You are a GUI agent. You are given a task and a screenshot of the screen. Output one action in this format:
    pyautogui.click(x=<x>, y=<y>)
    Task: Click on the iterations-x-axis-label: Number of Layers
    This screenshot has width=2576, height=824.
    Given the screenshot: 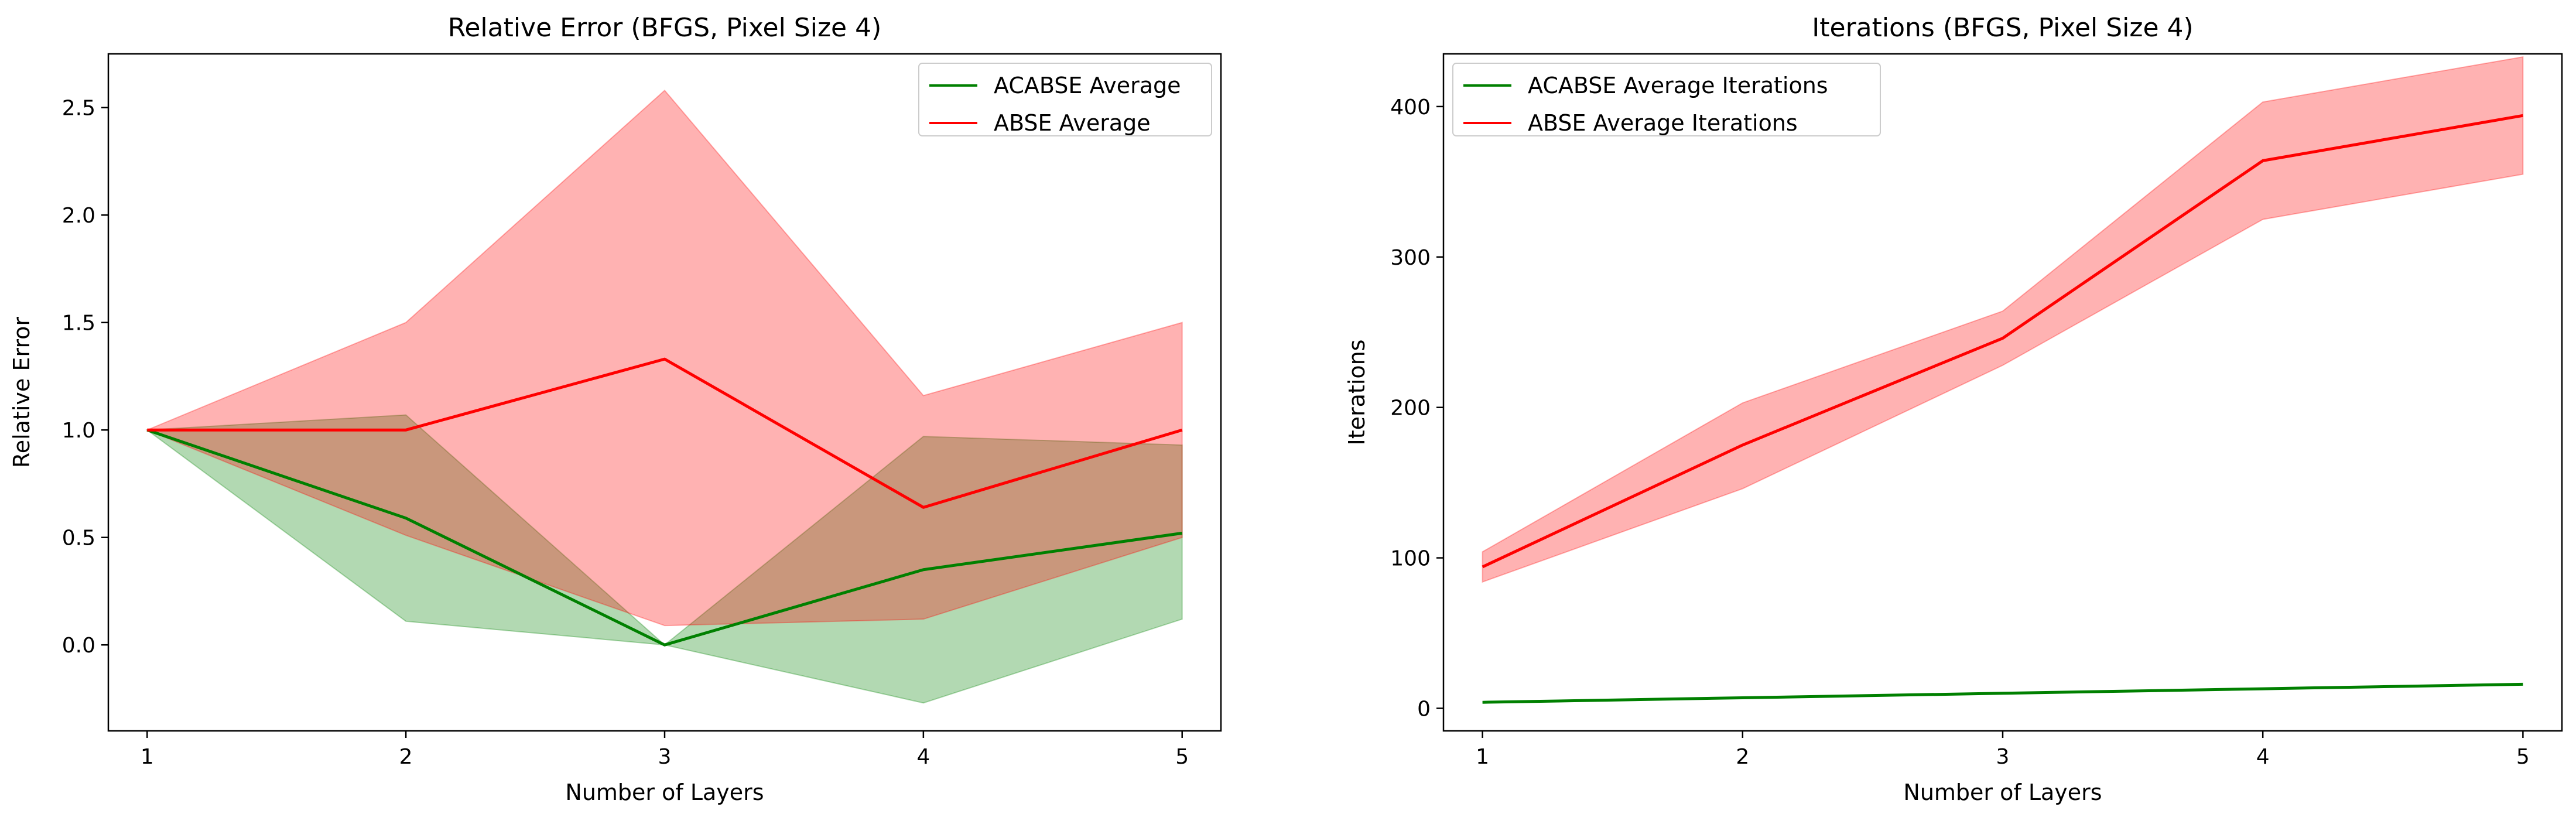 What is the action you would take?
    pyautogui.click(x=2002, y=792)
    